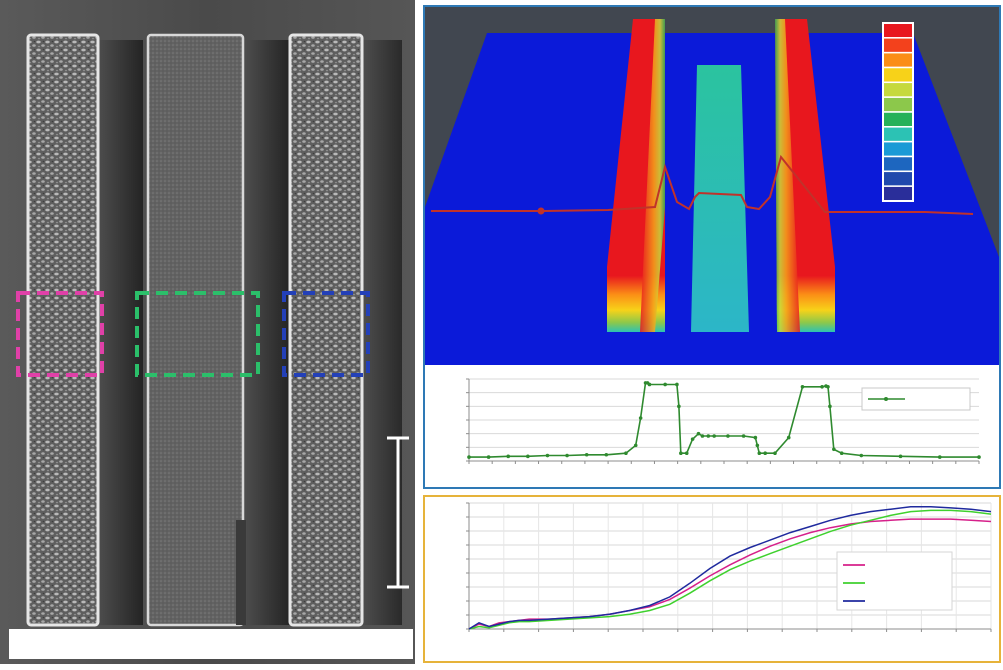 This screenshot has height=670, width=1003. I want to click on pillar-right, so click(326, 330).